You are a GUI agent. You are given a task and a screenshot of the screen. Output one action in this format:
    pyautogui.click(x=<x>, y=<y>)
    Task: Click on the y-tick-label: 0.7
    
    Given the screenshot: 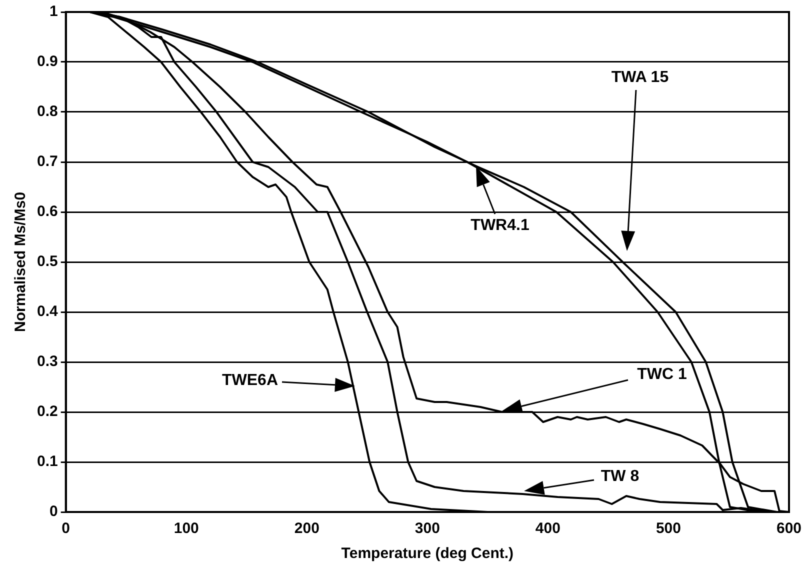 What is the action you would take?
    pyautogui.click(x=47, y=161)
    